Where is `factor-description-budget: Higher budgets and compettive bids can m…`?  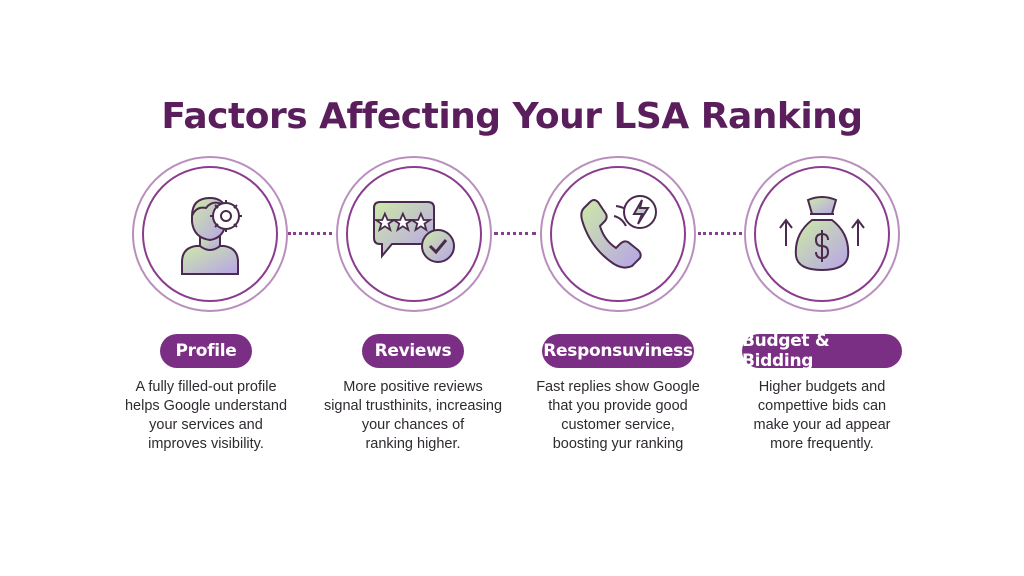
factor-description-budget: Higher budgets and compettive bids can m… is located at coordinates (822, 416).